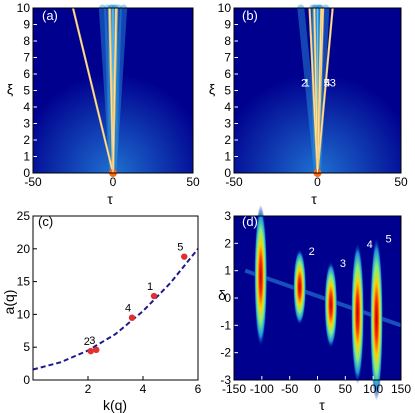 The width and height of the screenshot is (415, 413). Describe the element at coordinates (150, 287) in the screenshot. I see `panel-c-point-label: 1` at that location.